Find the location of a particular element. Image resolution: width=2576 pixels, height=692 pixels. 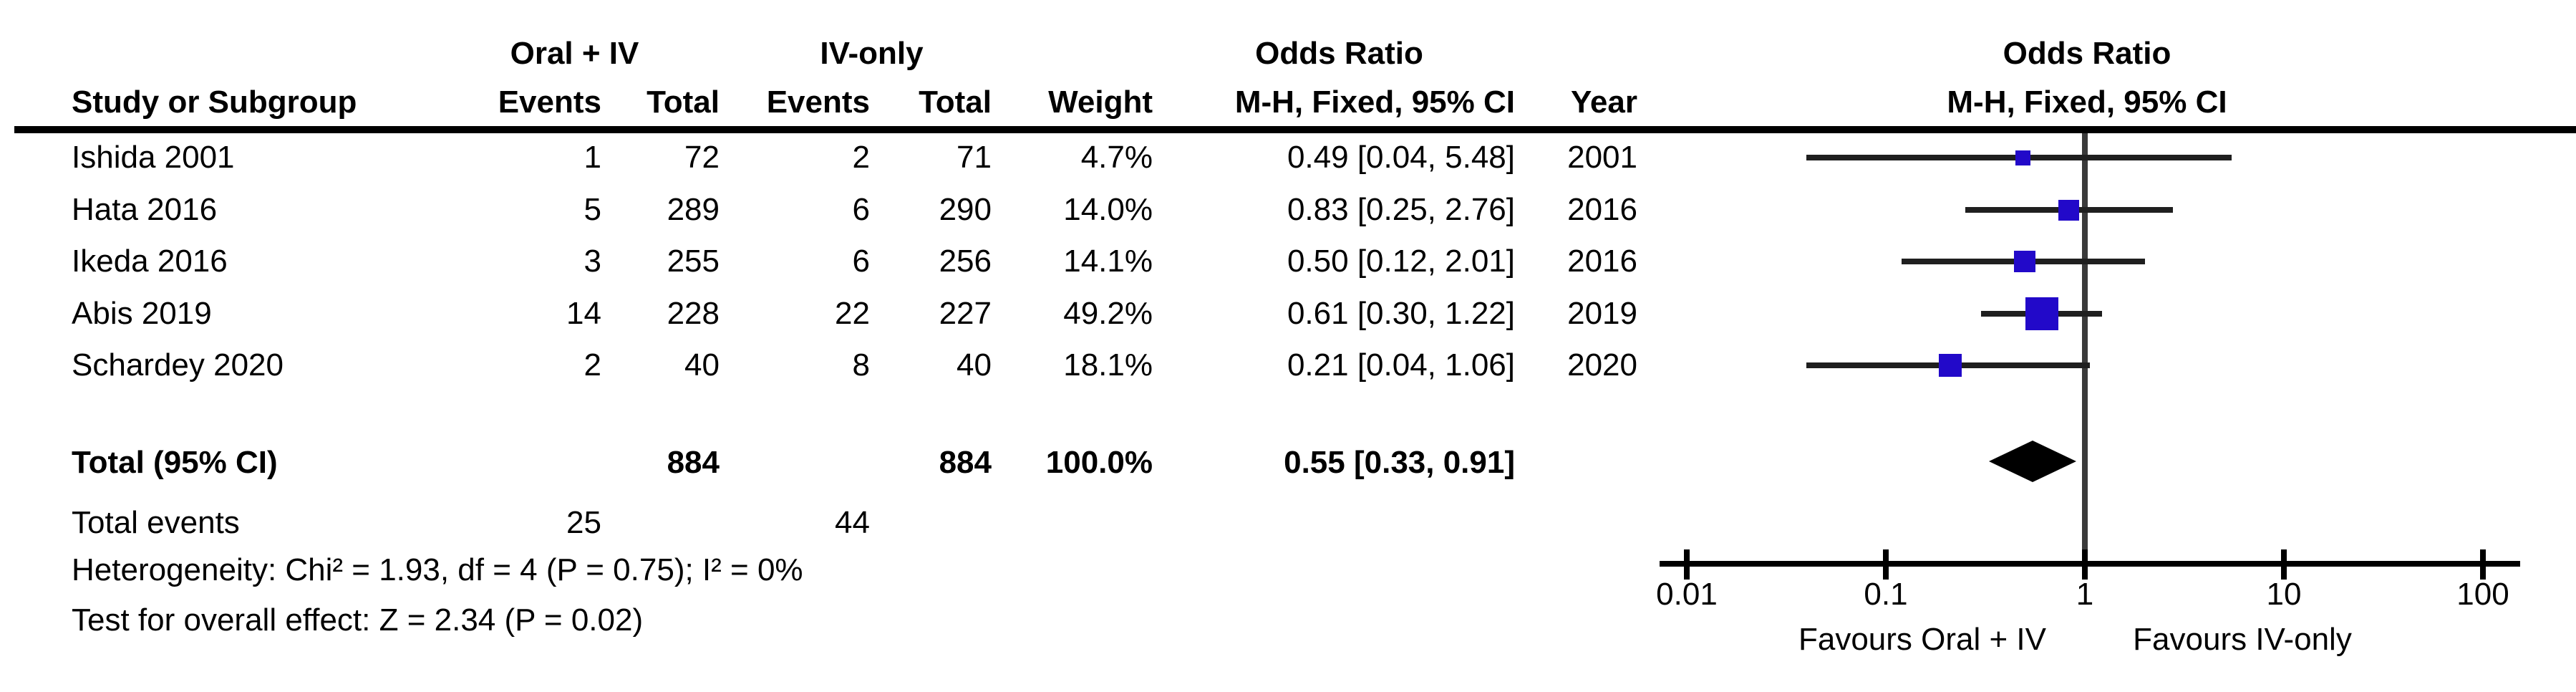

column-header-total-iv: Total is located at coordinates (956, 102).